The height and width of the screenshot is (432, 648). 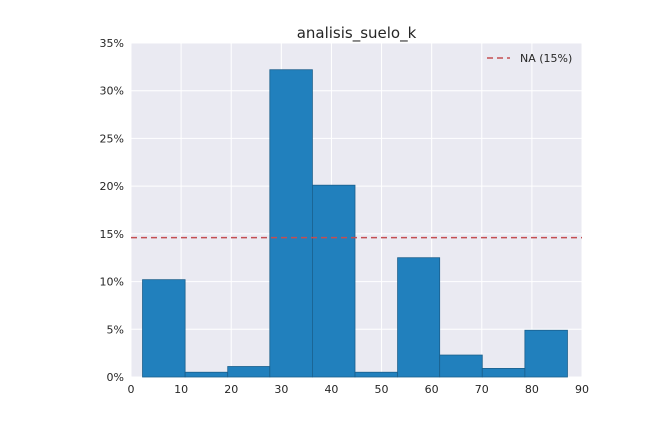 What do you see at coordinates (231, 389) in the screenshot?
I see `x-tick-label: 20` at bounding box center [231, 389].